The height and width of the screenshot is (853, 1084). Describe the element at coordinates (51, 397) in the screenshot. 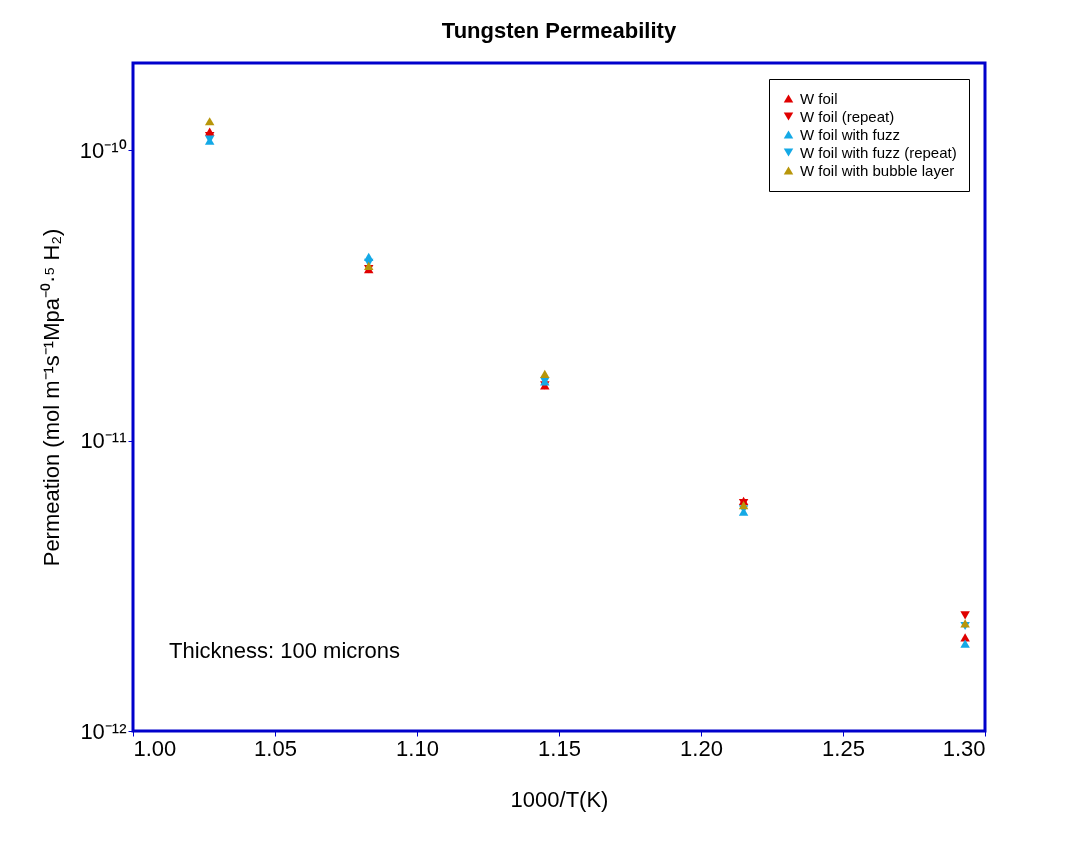

I see `y-axis-title: Permeation (mol m⁻¹s⁻¹Mpa⁻⁰·⁵ H₂)` at that location.